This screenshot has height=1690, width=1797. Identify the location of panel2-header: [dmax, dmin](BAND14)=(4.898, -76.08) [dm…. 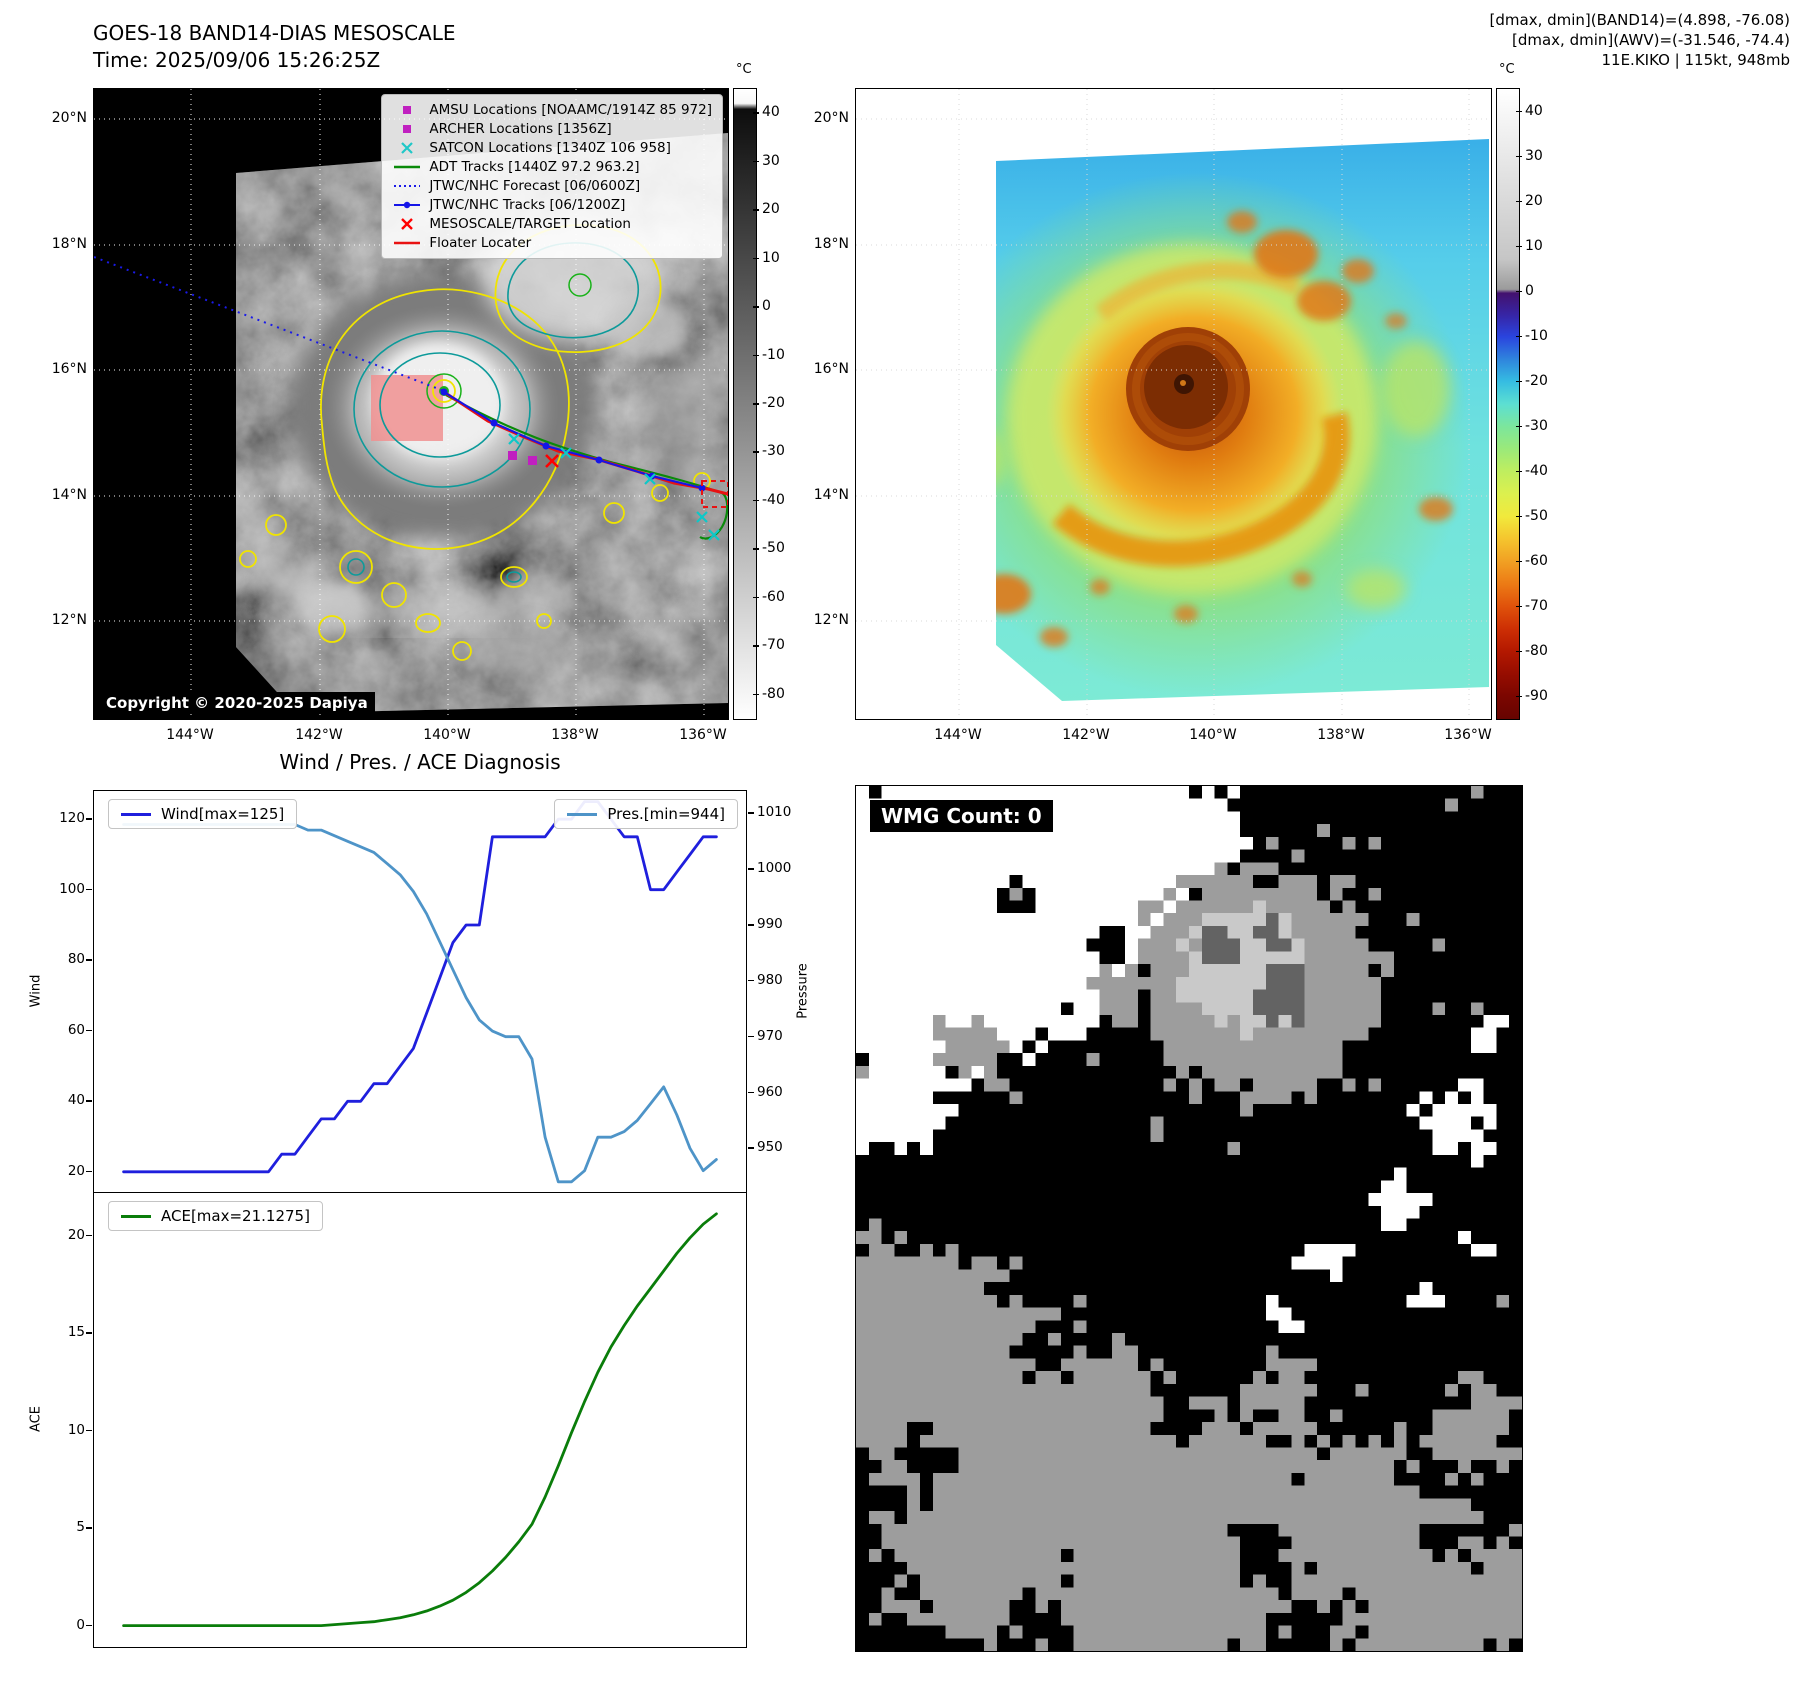
(1530, 40).